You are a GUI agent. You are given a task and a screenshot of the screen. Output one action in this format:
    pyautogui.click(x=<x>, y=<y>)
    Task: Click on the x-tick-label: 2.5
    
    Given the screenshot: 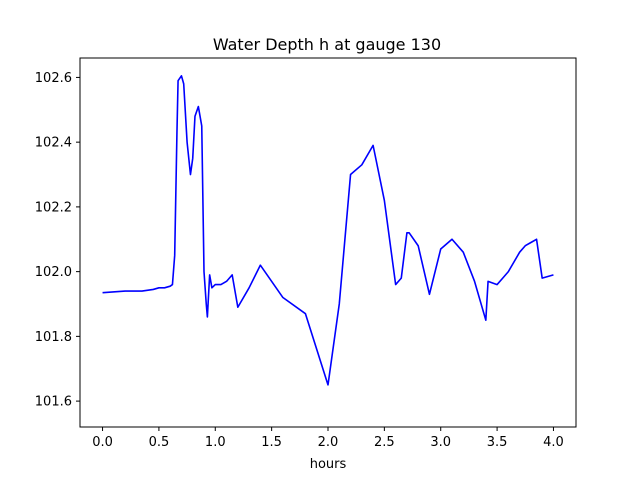 What is the action you would take?
    pyautogui.click(x=384, y=442)
    